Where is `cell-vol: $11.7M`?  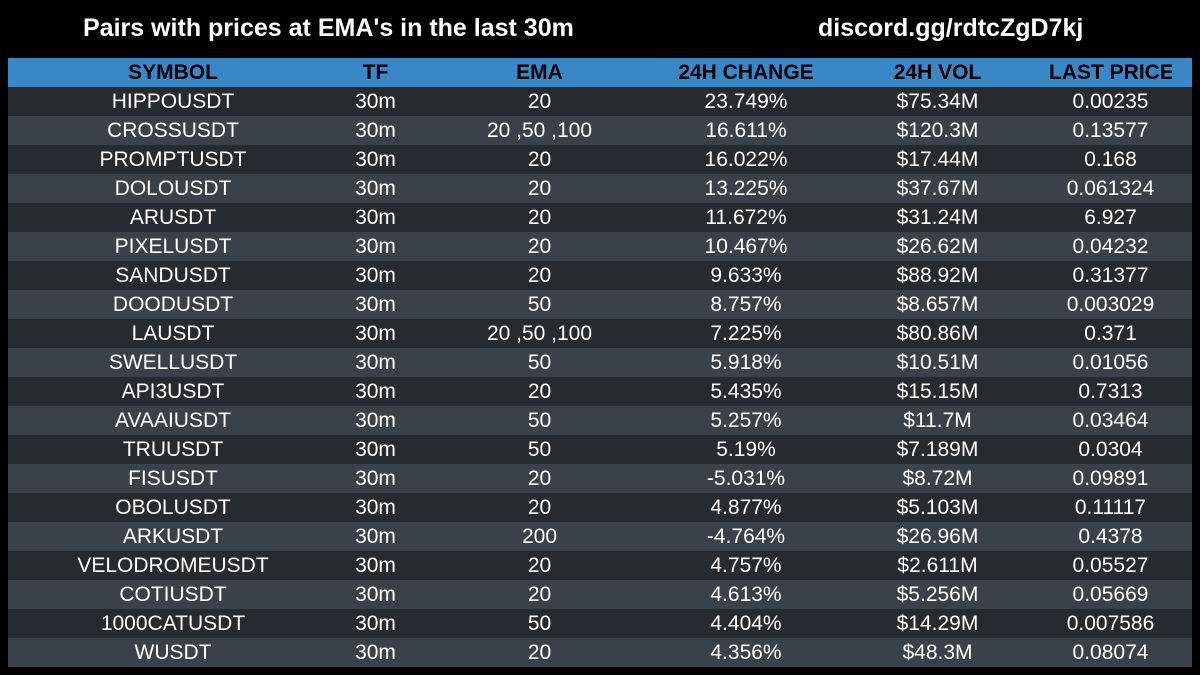
cell-vol: $11.7M is located at coordinates (937, 420).